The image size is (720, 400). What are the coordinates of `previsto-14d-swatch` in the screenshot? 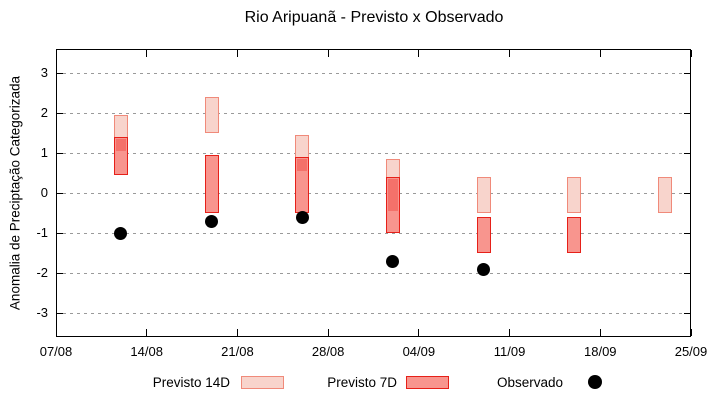 It's located at (262, 382).